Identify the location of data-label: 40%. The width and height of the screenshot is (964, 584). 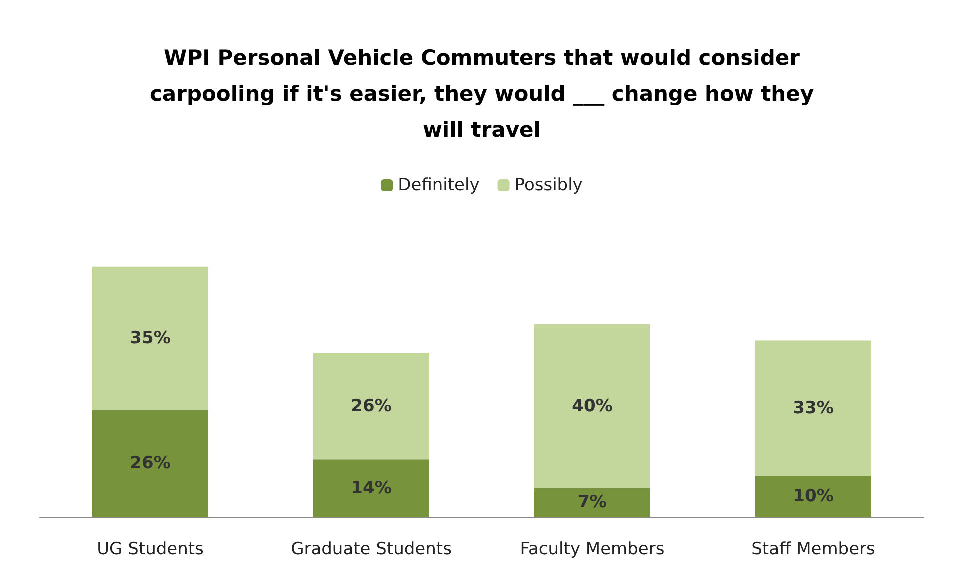
(592, 406).